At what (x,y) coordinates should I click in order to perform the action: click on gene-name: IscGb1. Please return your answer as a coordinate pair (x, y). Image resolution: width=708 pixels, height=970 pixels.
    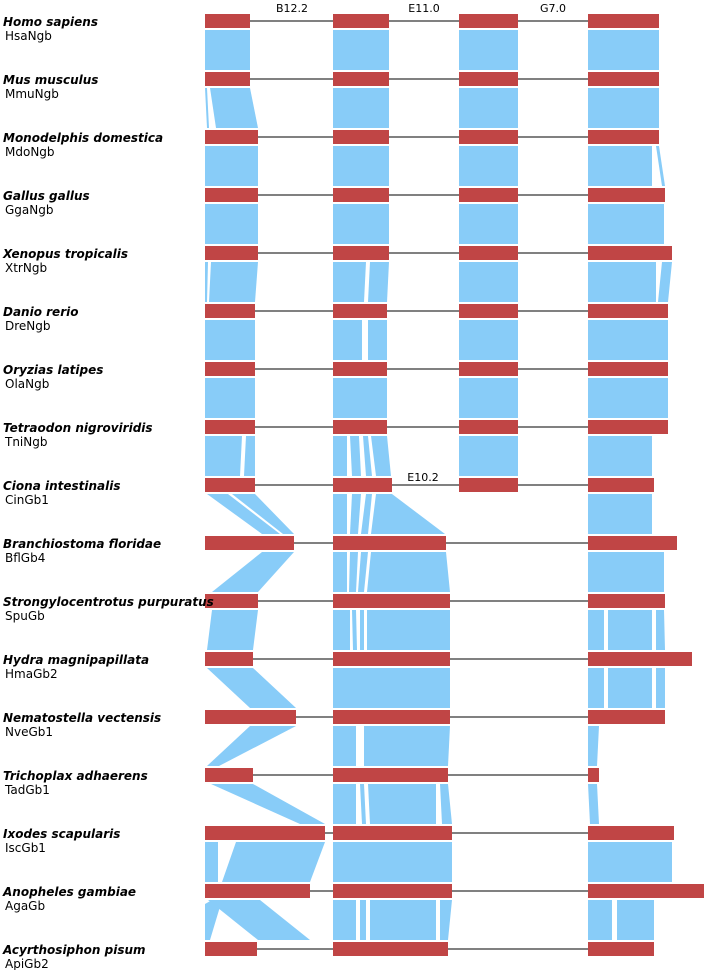
    Looking at the image, I should click on (25, 848).